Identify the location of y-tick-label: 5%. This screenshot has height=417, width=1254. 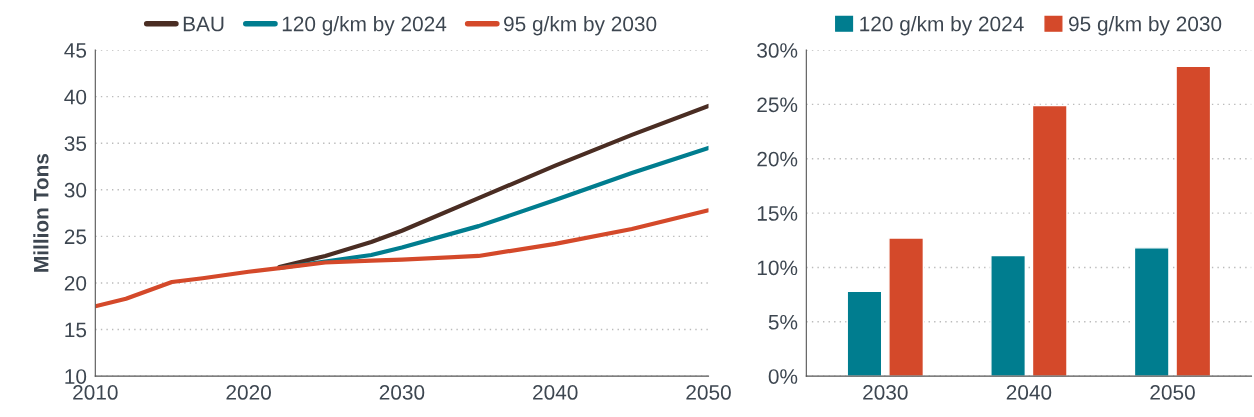
(783, 322).